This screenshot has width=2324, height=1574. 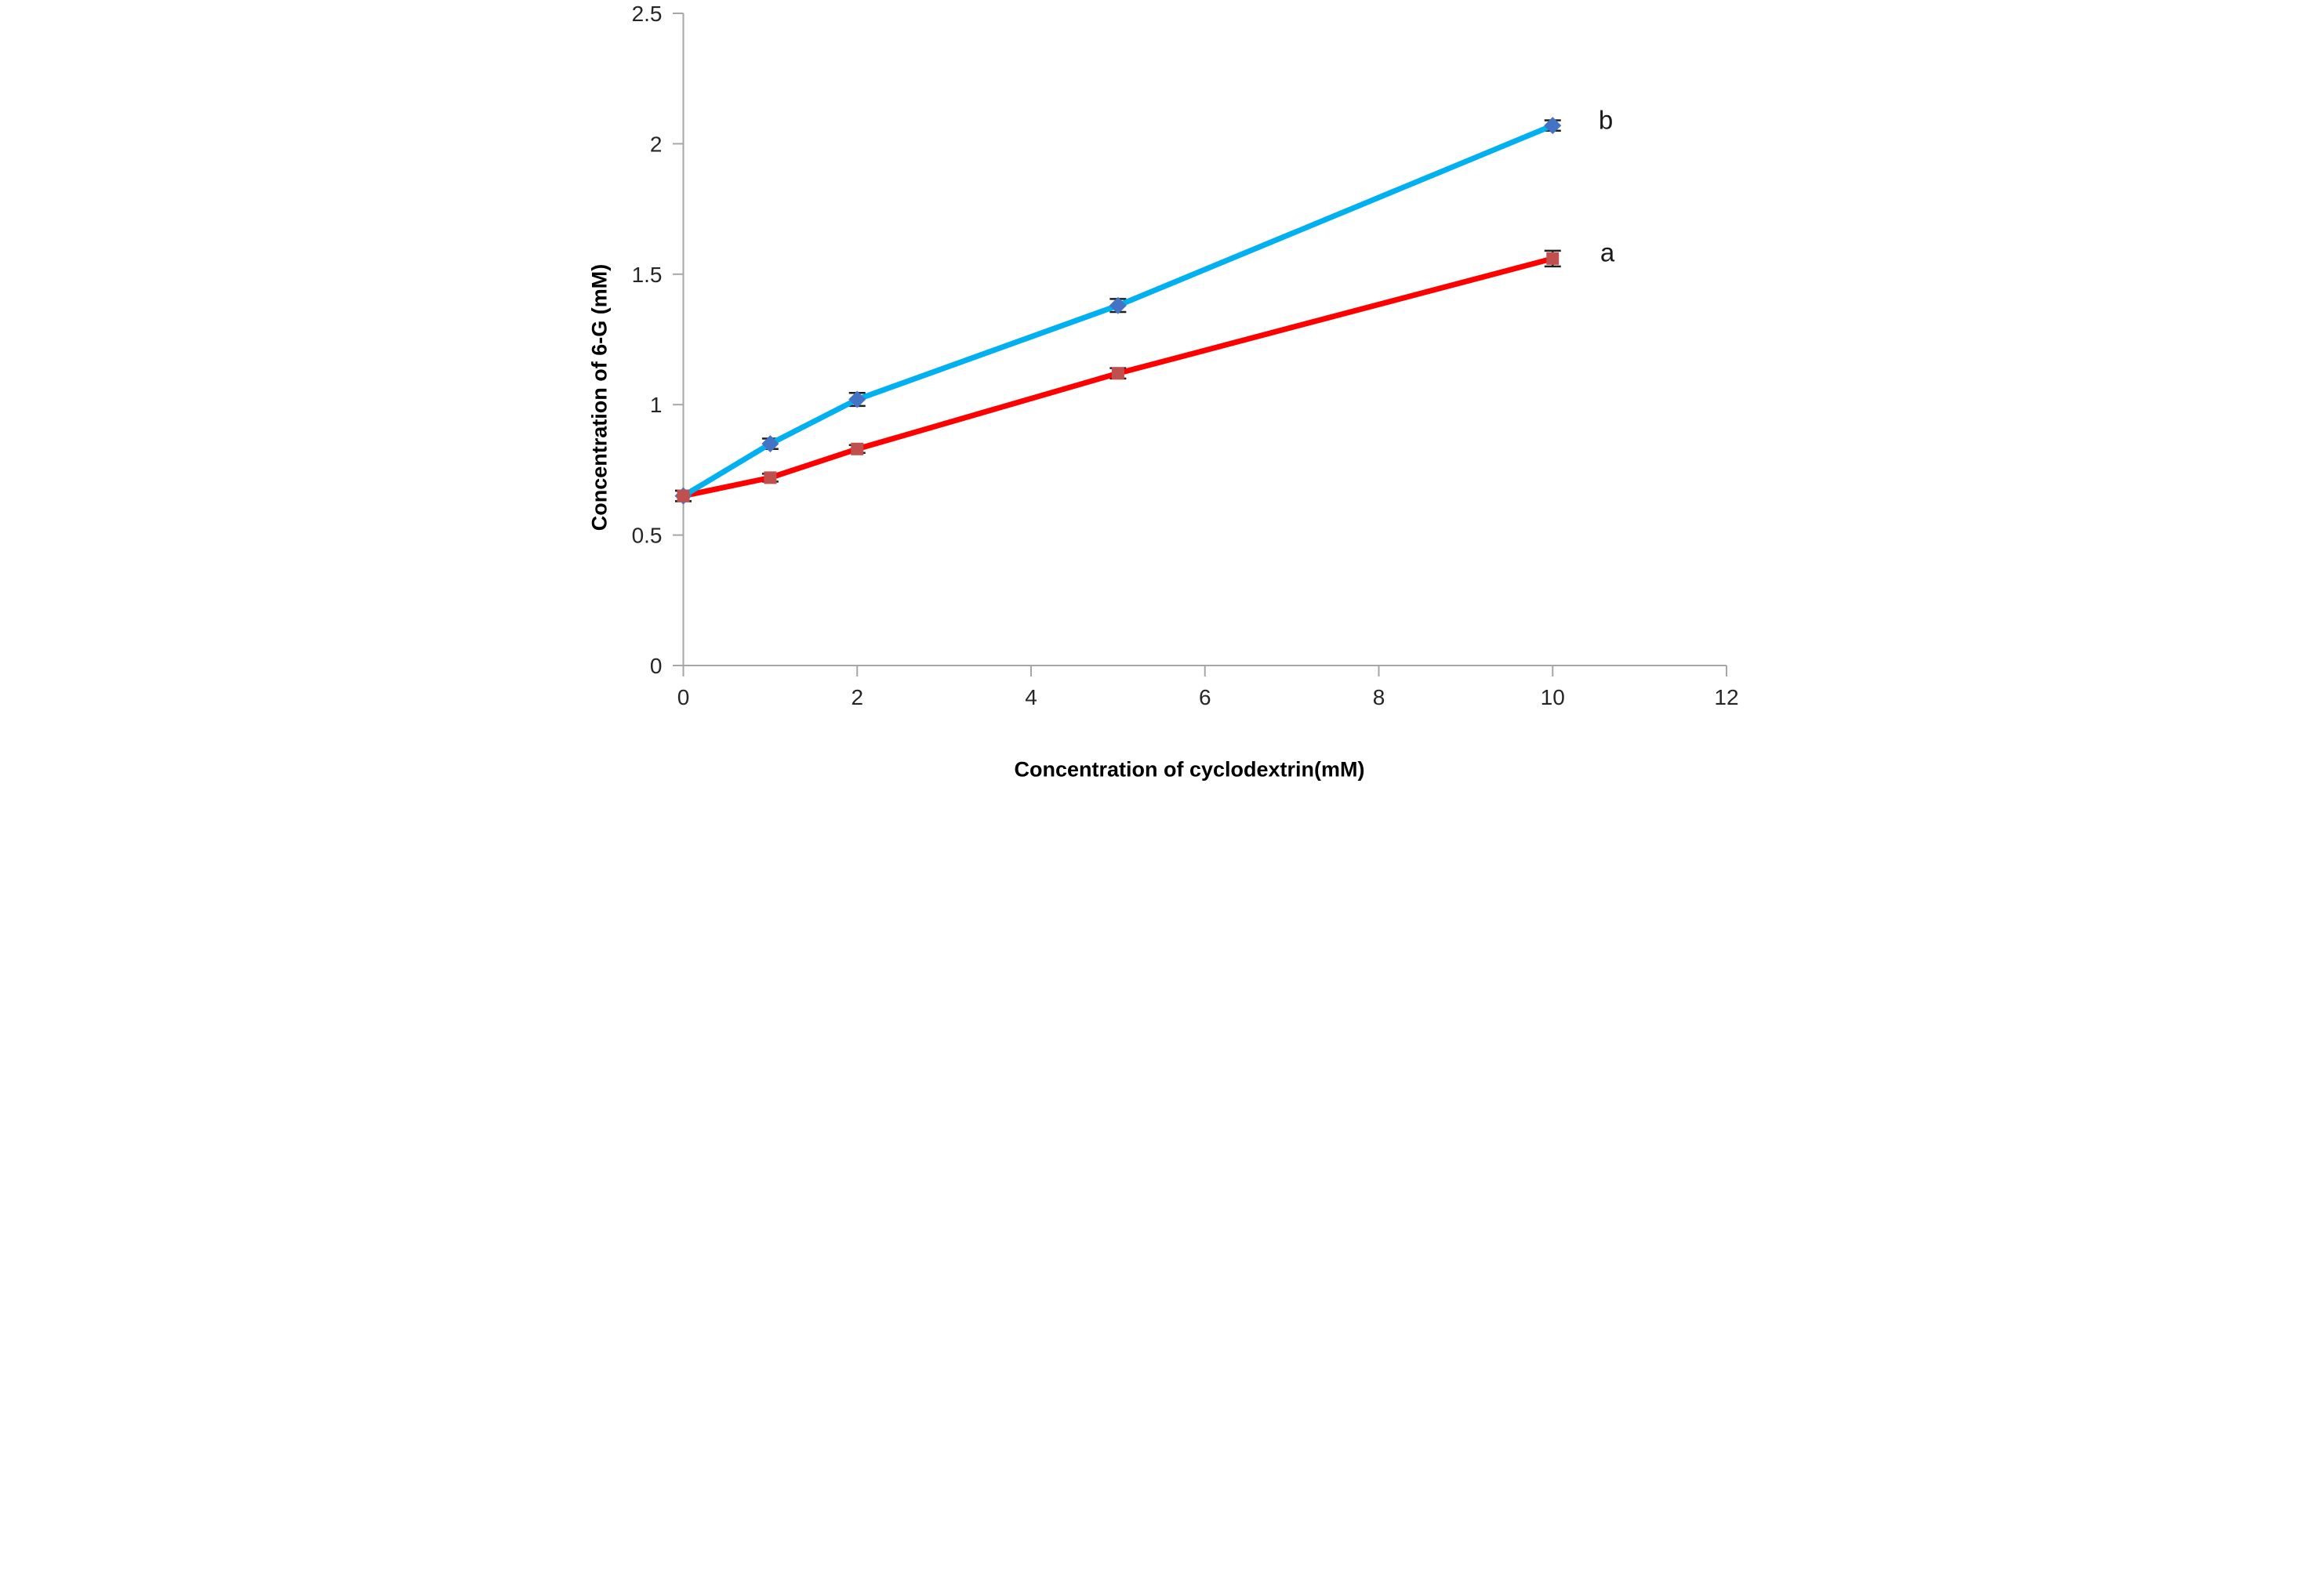 What do you see at coordinates (1553, 697) in the screenshot?
I see `x-tick-label: 10` at bounding box center [1553, 697].